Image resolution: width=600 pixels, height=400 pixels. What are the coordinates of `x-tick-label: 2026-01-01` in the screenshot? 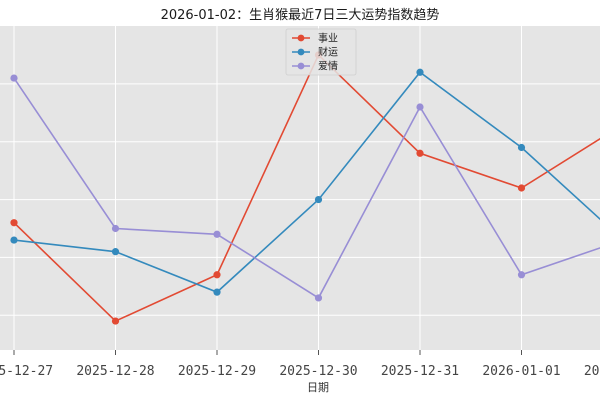 It's located at (521, 371).